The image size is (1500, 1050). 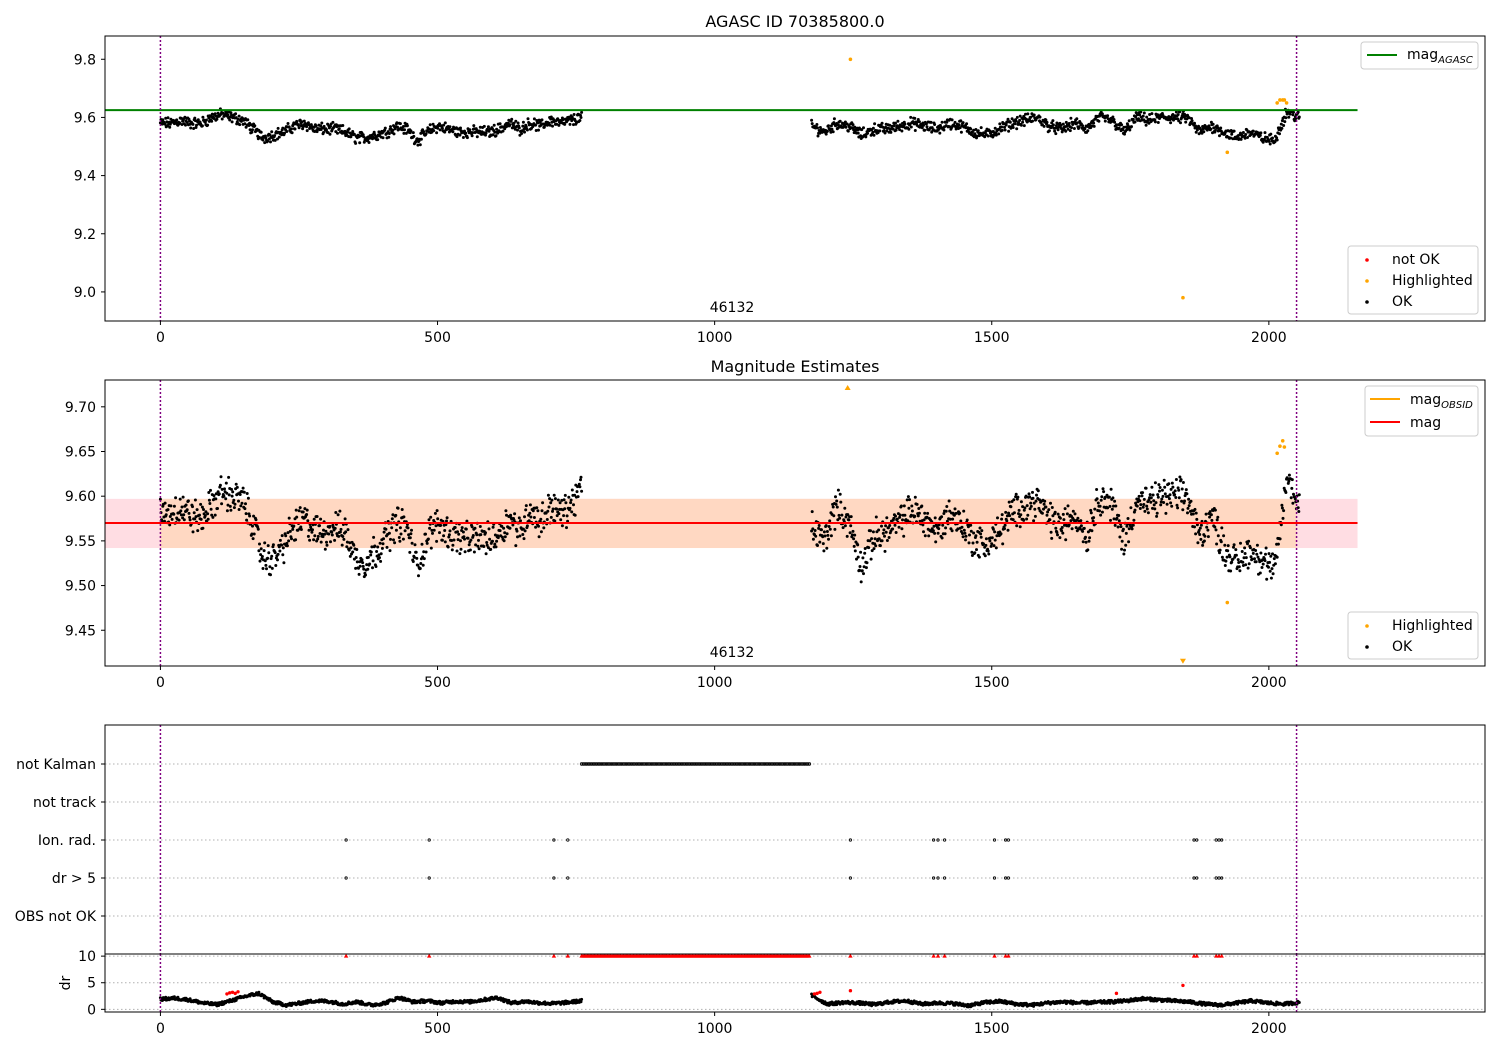 I want to click on panel1-ytick-label: 9.8, so click(x=85, y=60).